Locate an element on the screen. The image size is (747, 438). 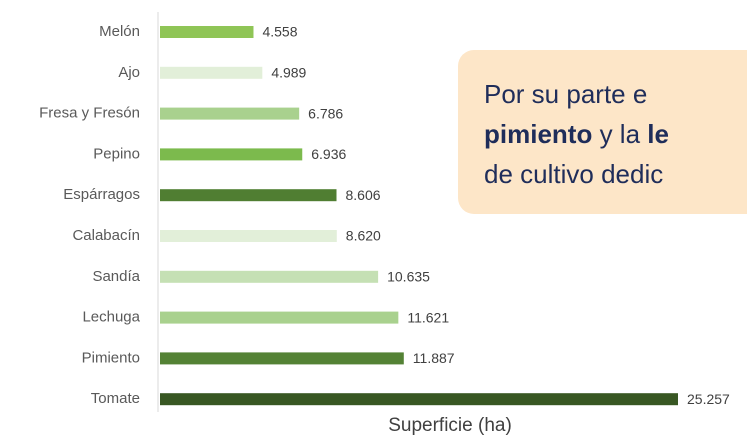
y-tick-label: Tomate is located at coordinates (115, 398).